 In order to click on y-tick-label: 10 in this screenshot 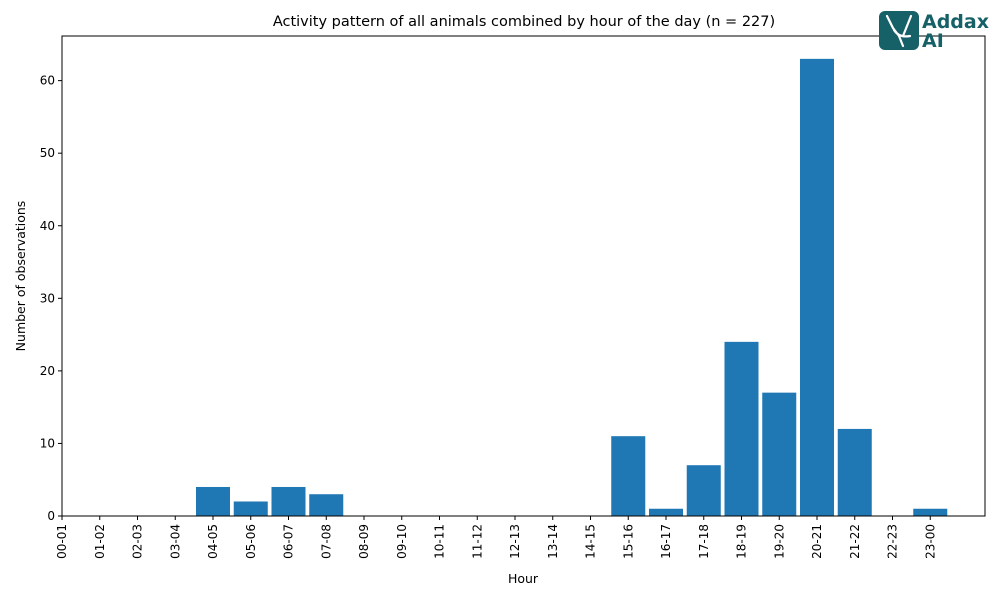, I will do `click(47, 443)`.